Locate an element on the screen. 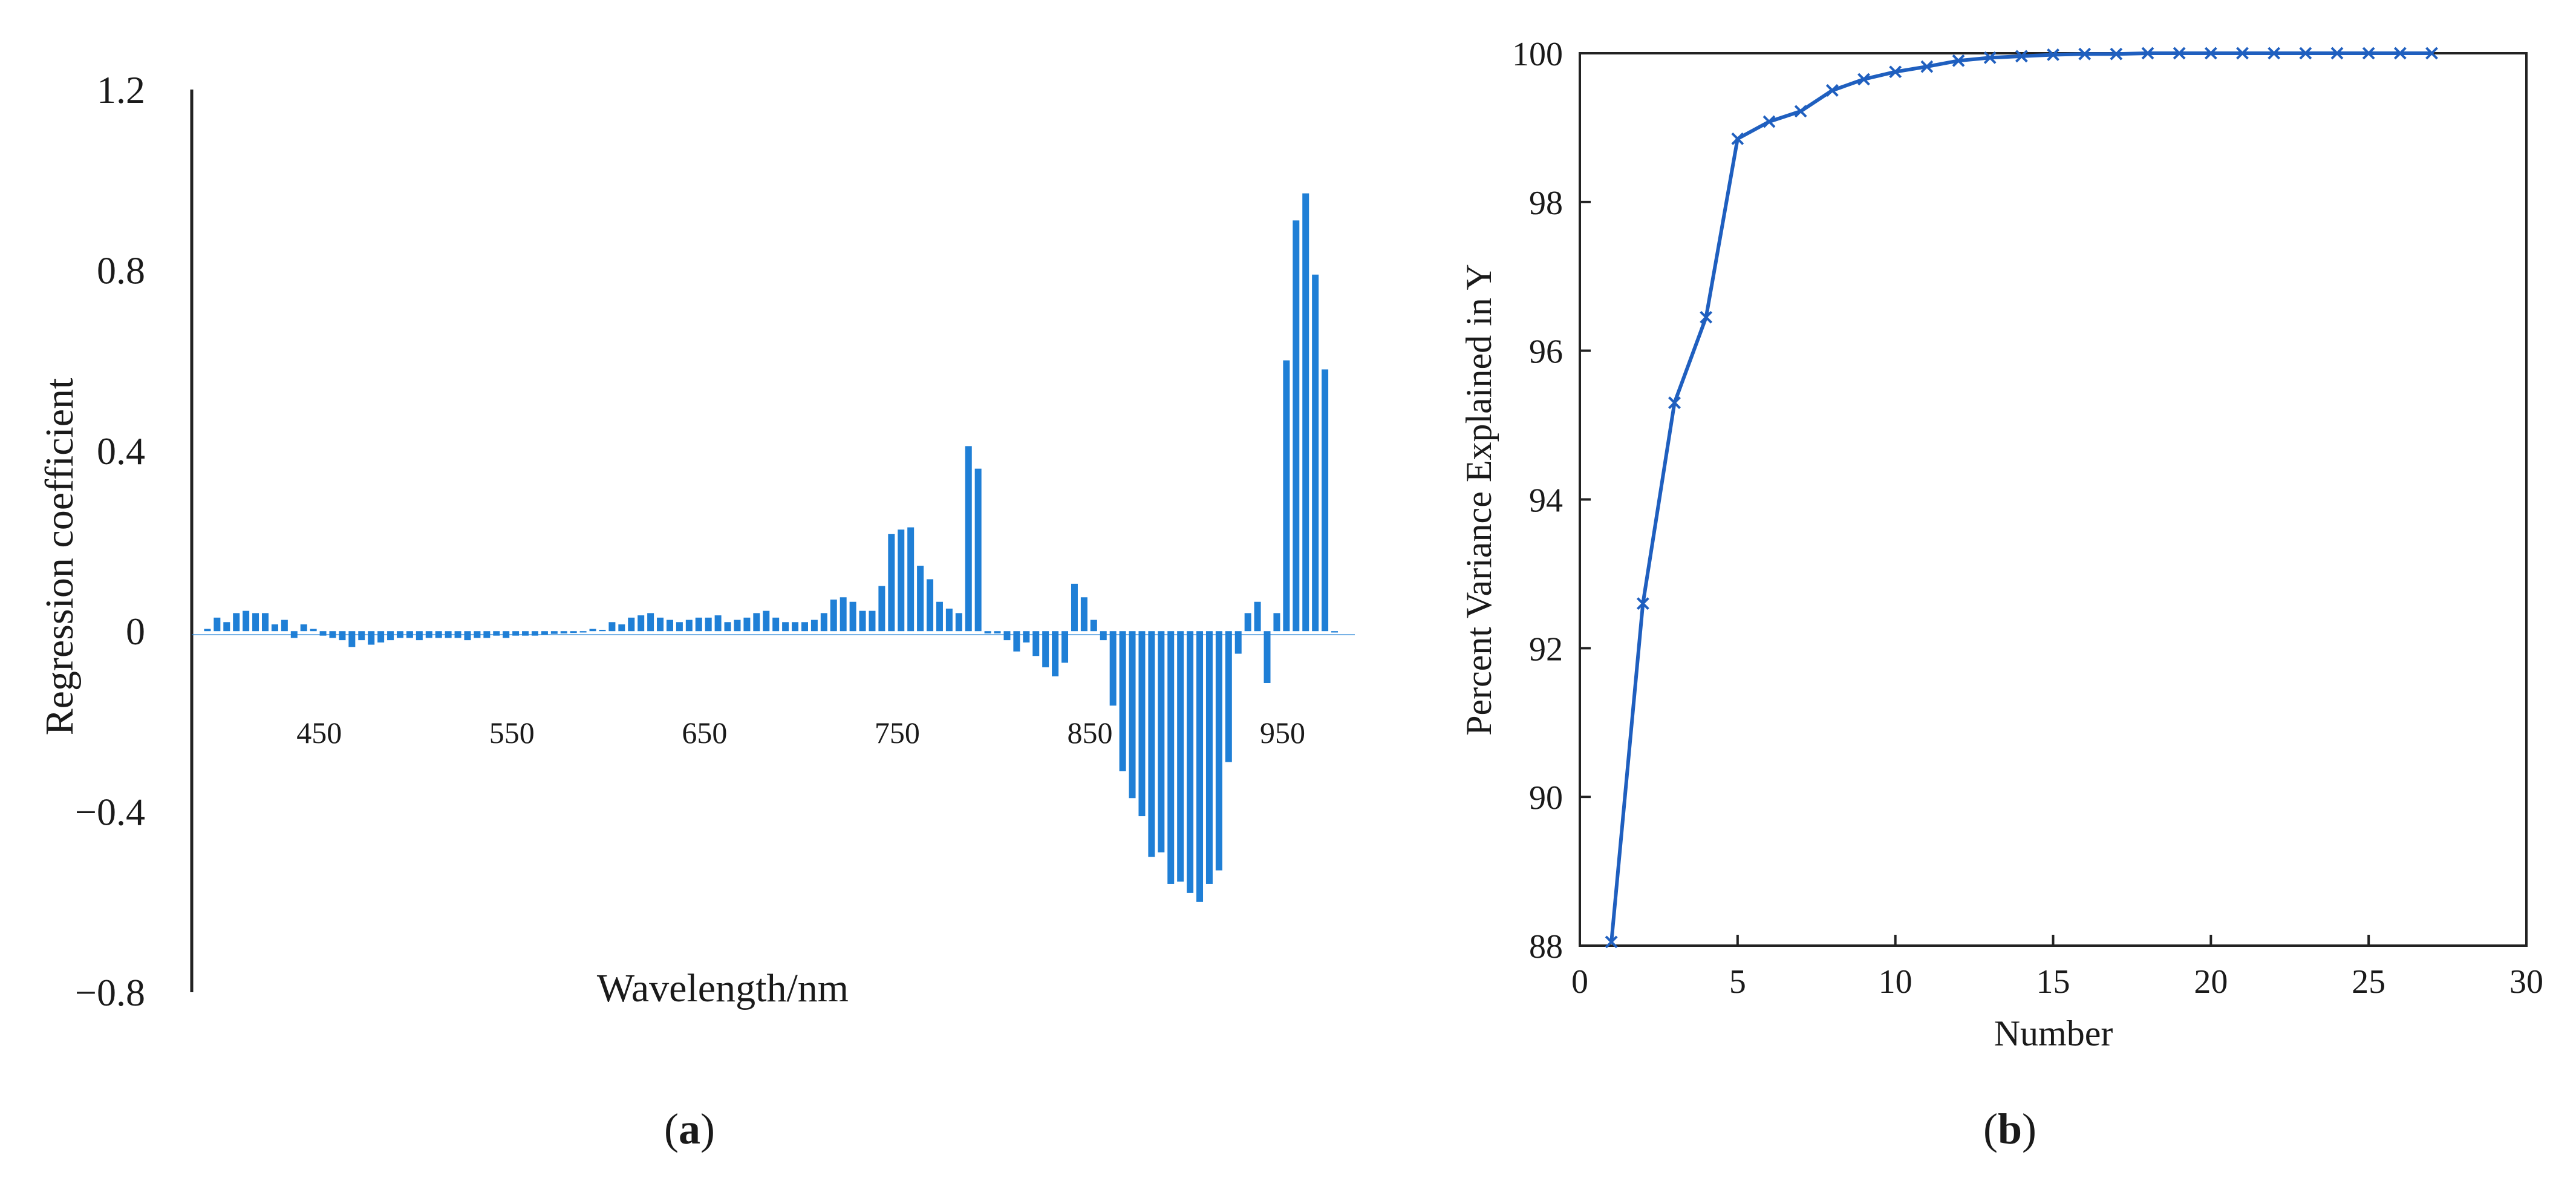 The width and height of the screenshot is (2576, 1181). x-tick-label-b: 30 is located at coordinates (2526, 982).